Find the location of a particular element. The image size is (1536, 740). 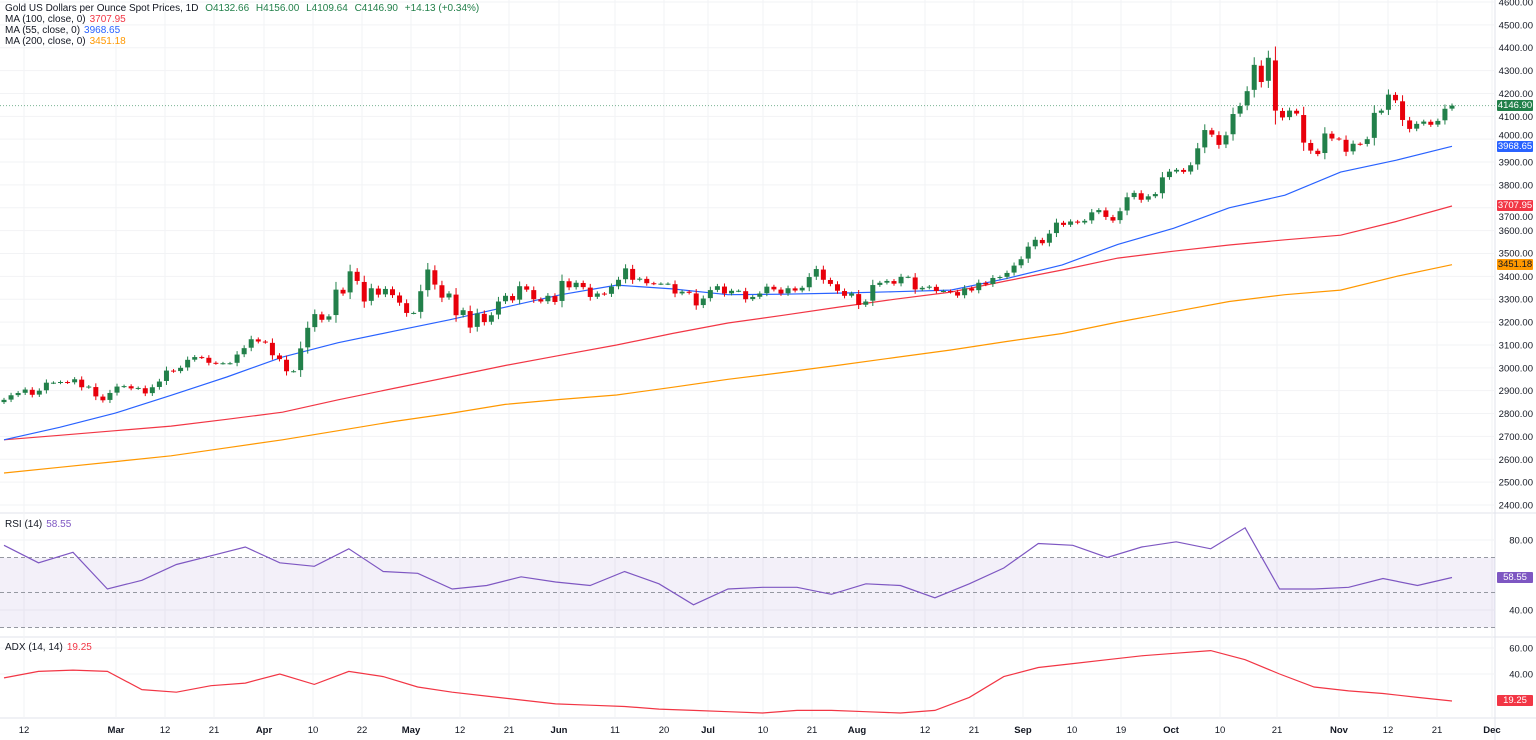

price-tick-label: 3700.00 is located at coordinates (1516, 217).